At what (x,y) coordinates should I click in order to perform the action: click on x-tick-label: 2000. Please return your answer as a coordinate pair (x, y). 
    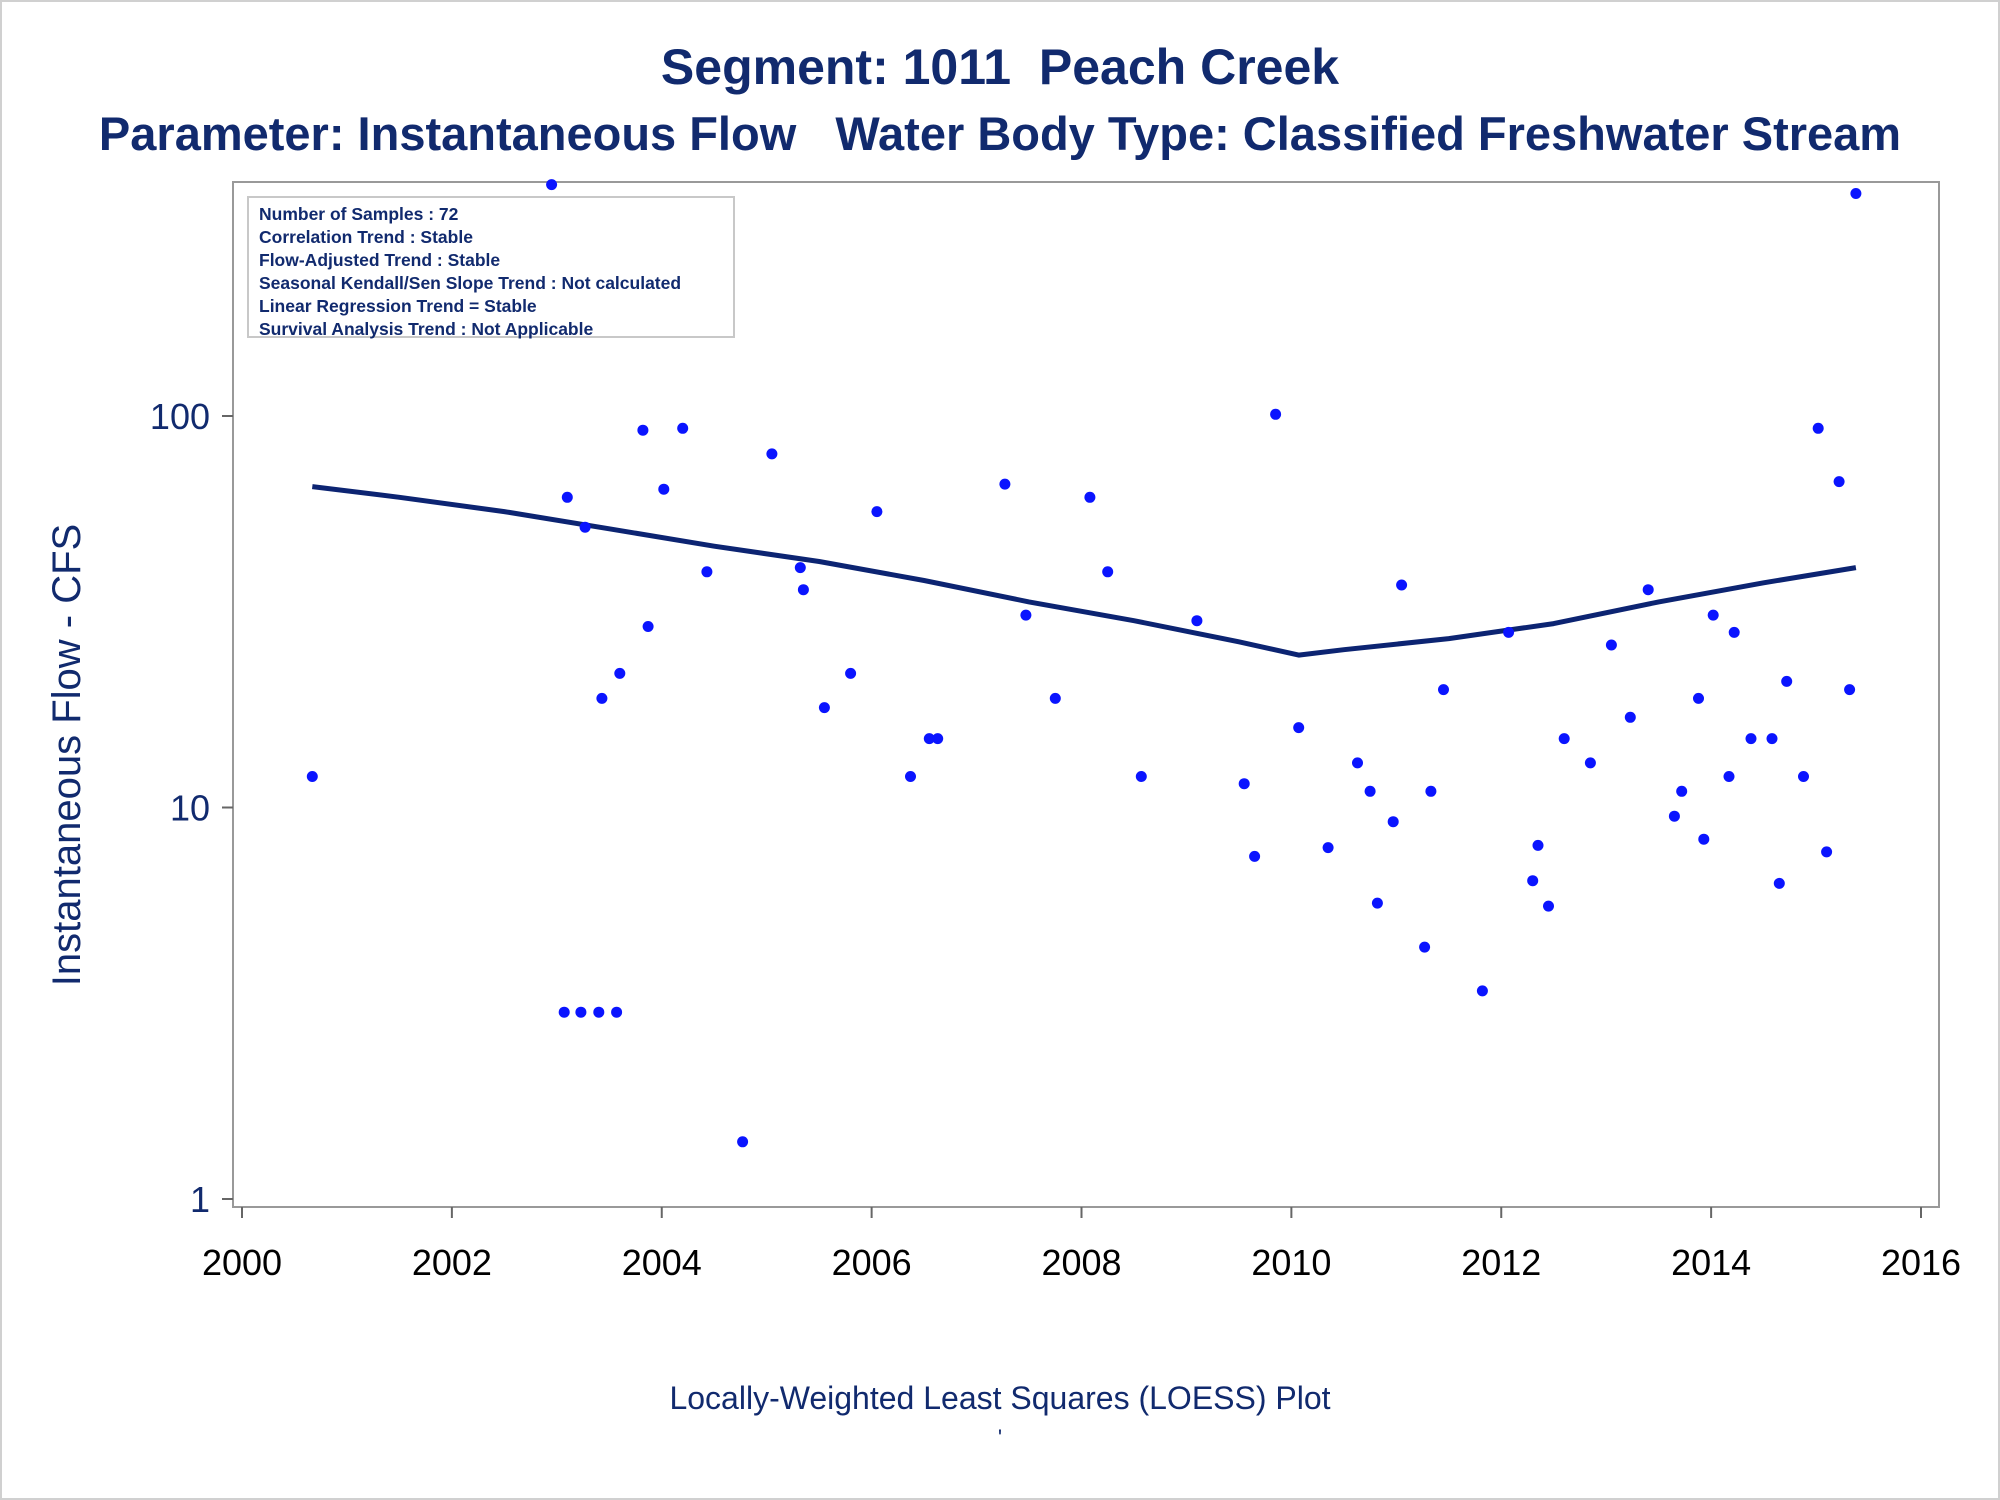
    Looking at the image, I should click on (242, 1262).